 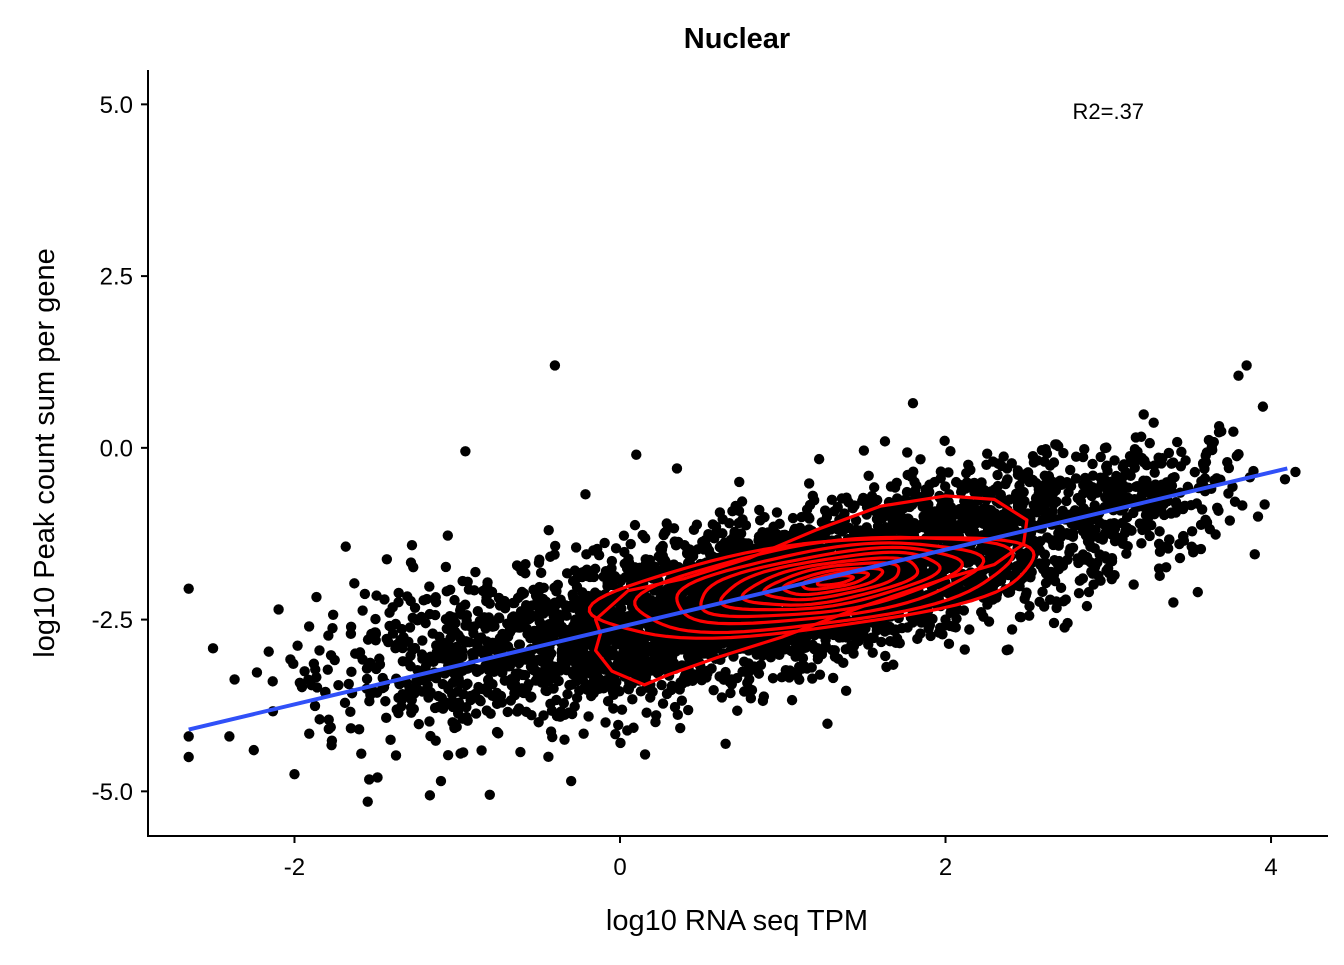 I want to click on chart-title: Nuclear, so click(x=737, y=39).